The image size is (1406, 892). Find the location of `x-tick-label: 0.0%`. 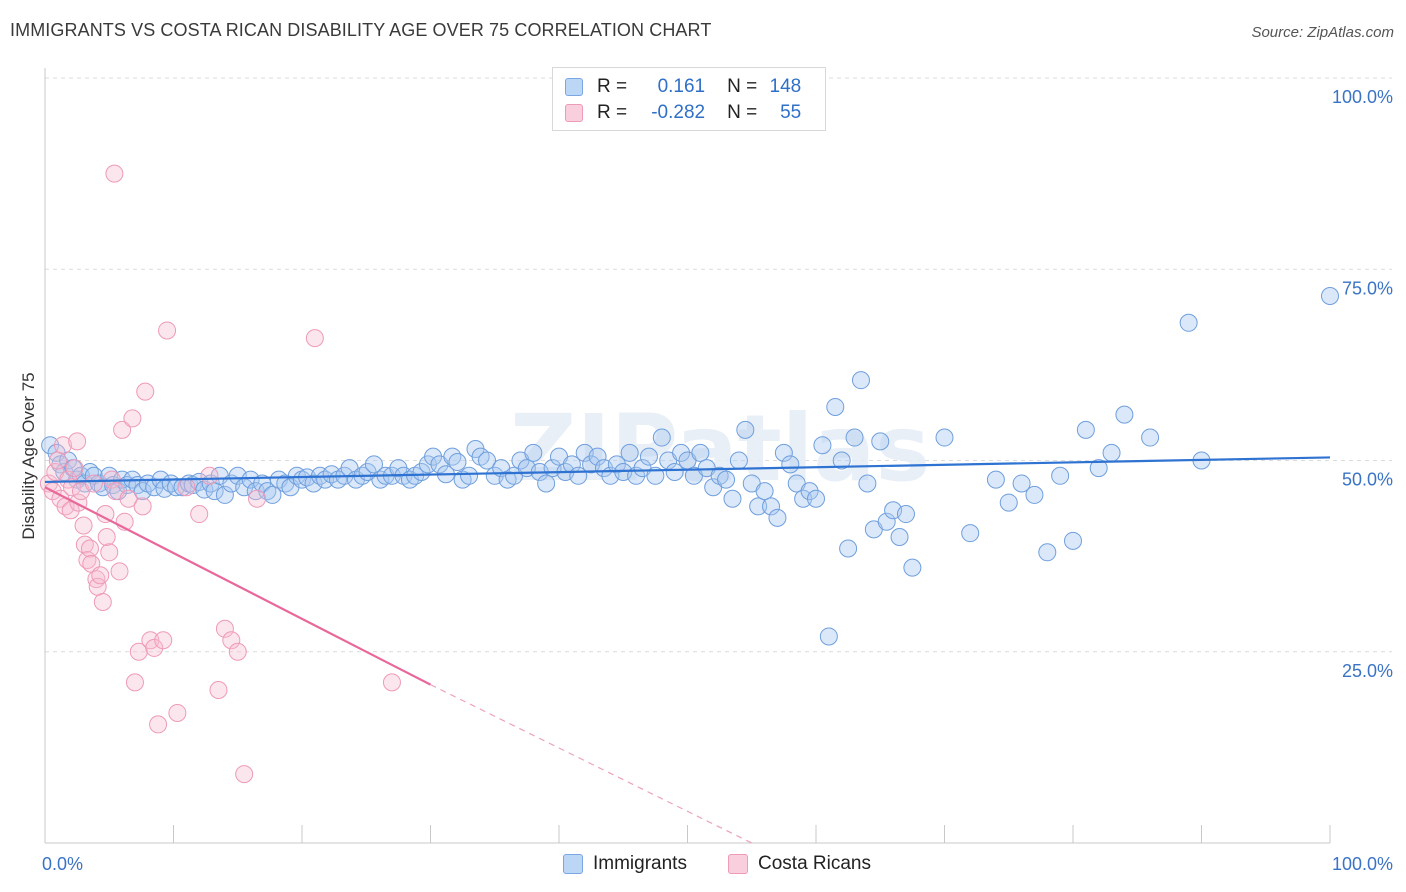

x-tick-label: 0.0% is located at coordinates (62, 864).